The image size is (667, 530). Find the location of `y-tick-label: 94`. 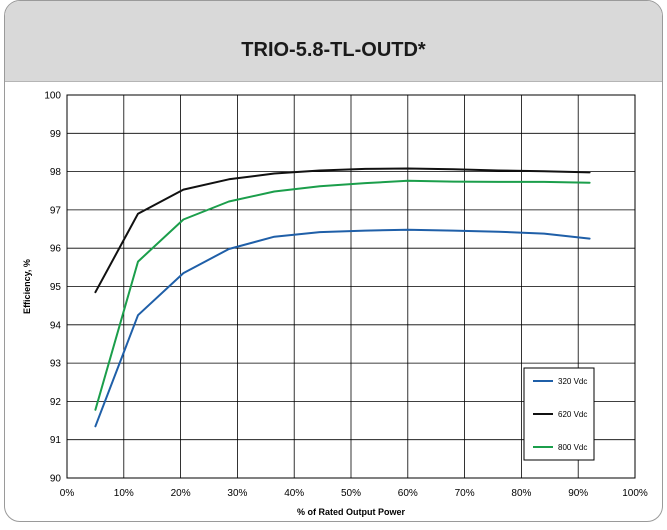

y-tick-label: 94 is located at coordinates (56, 325).